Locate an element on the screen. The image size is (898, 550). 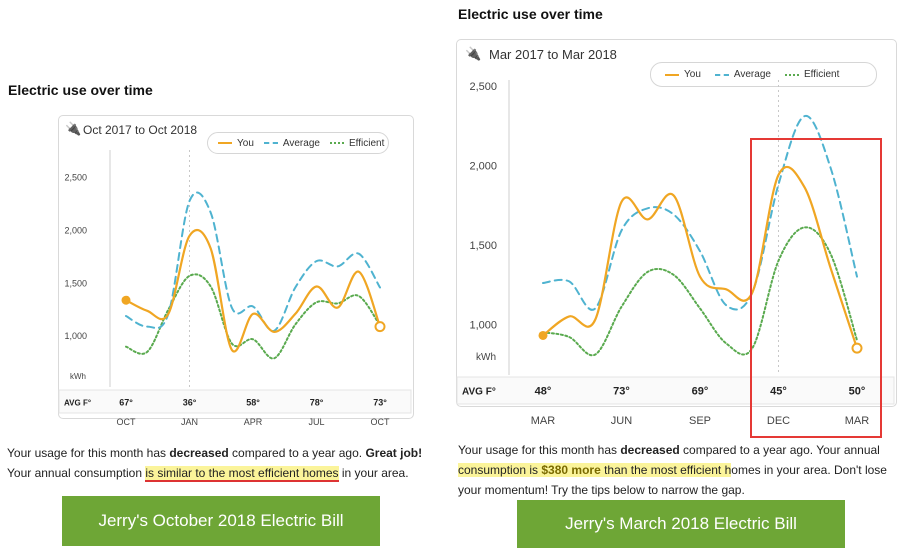
x-tick-label: APR is located at coordinates (253, 422).